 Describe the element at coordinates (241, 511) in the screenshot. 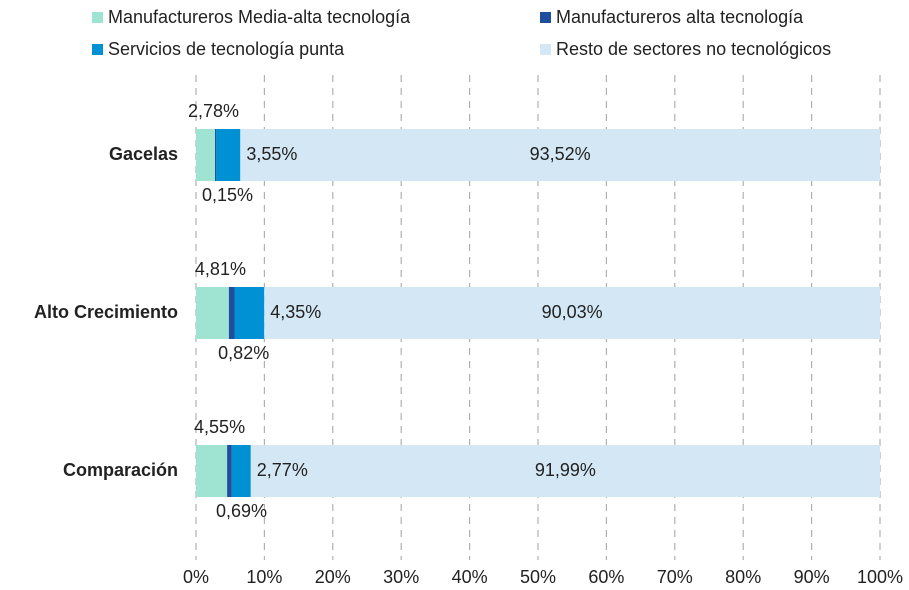

I see `value-label: 0,69%` at that location.